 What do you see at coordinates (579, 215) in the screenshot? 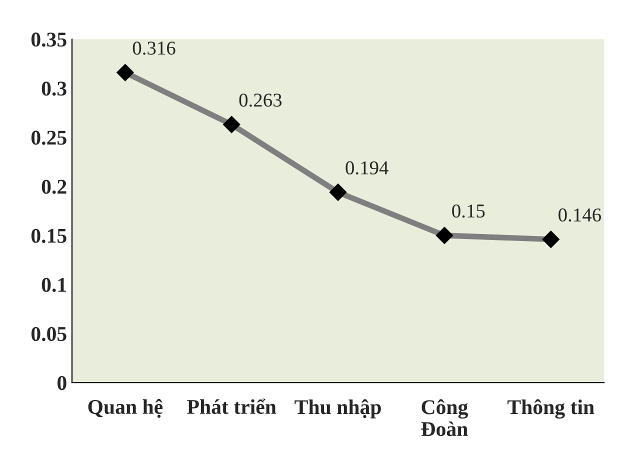
I see `data-label: 0.146` at bounding box center [579, 215].